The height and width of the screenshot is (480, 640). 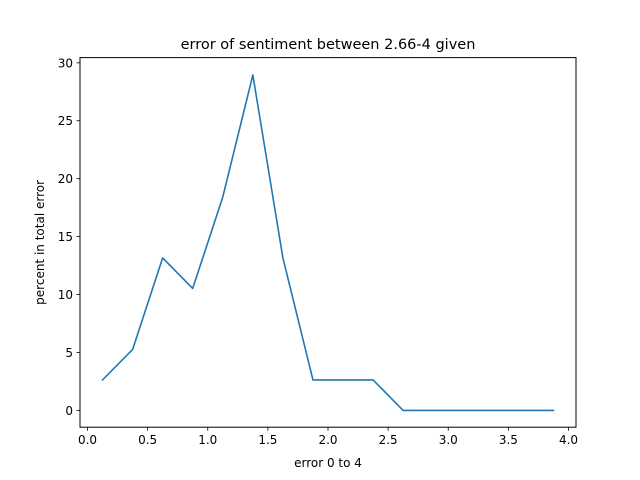 I want to click on x-tick-label: 3.5, so click(x=508, y=440).